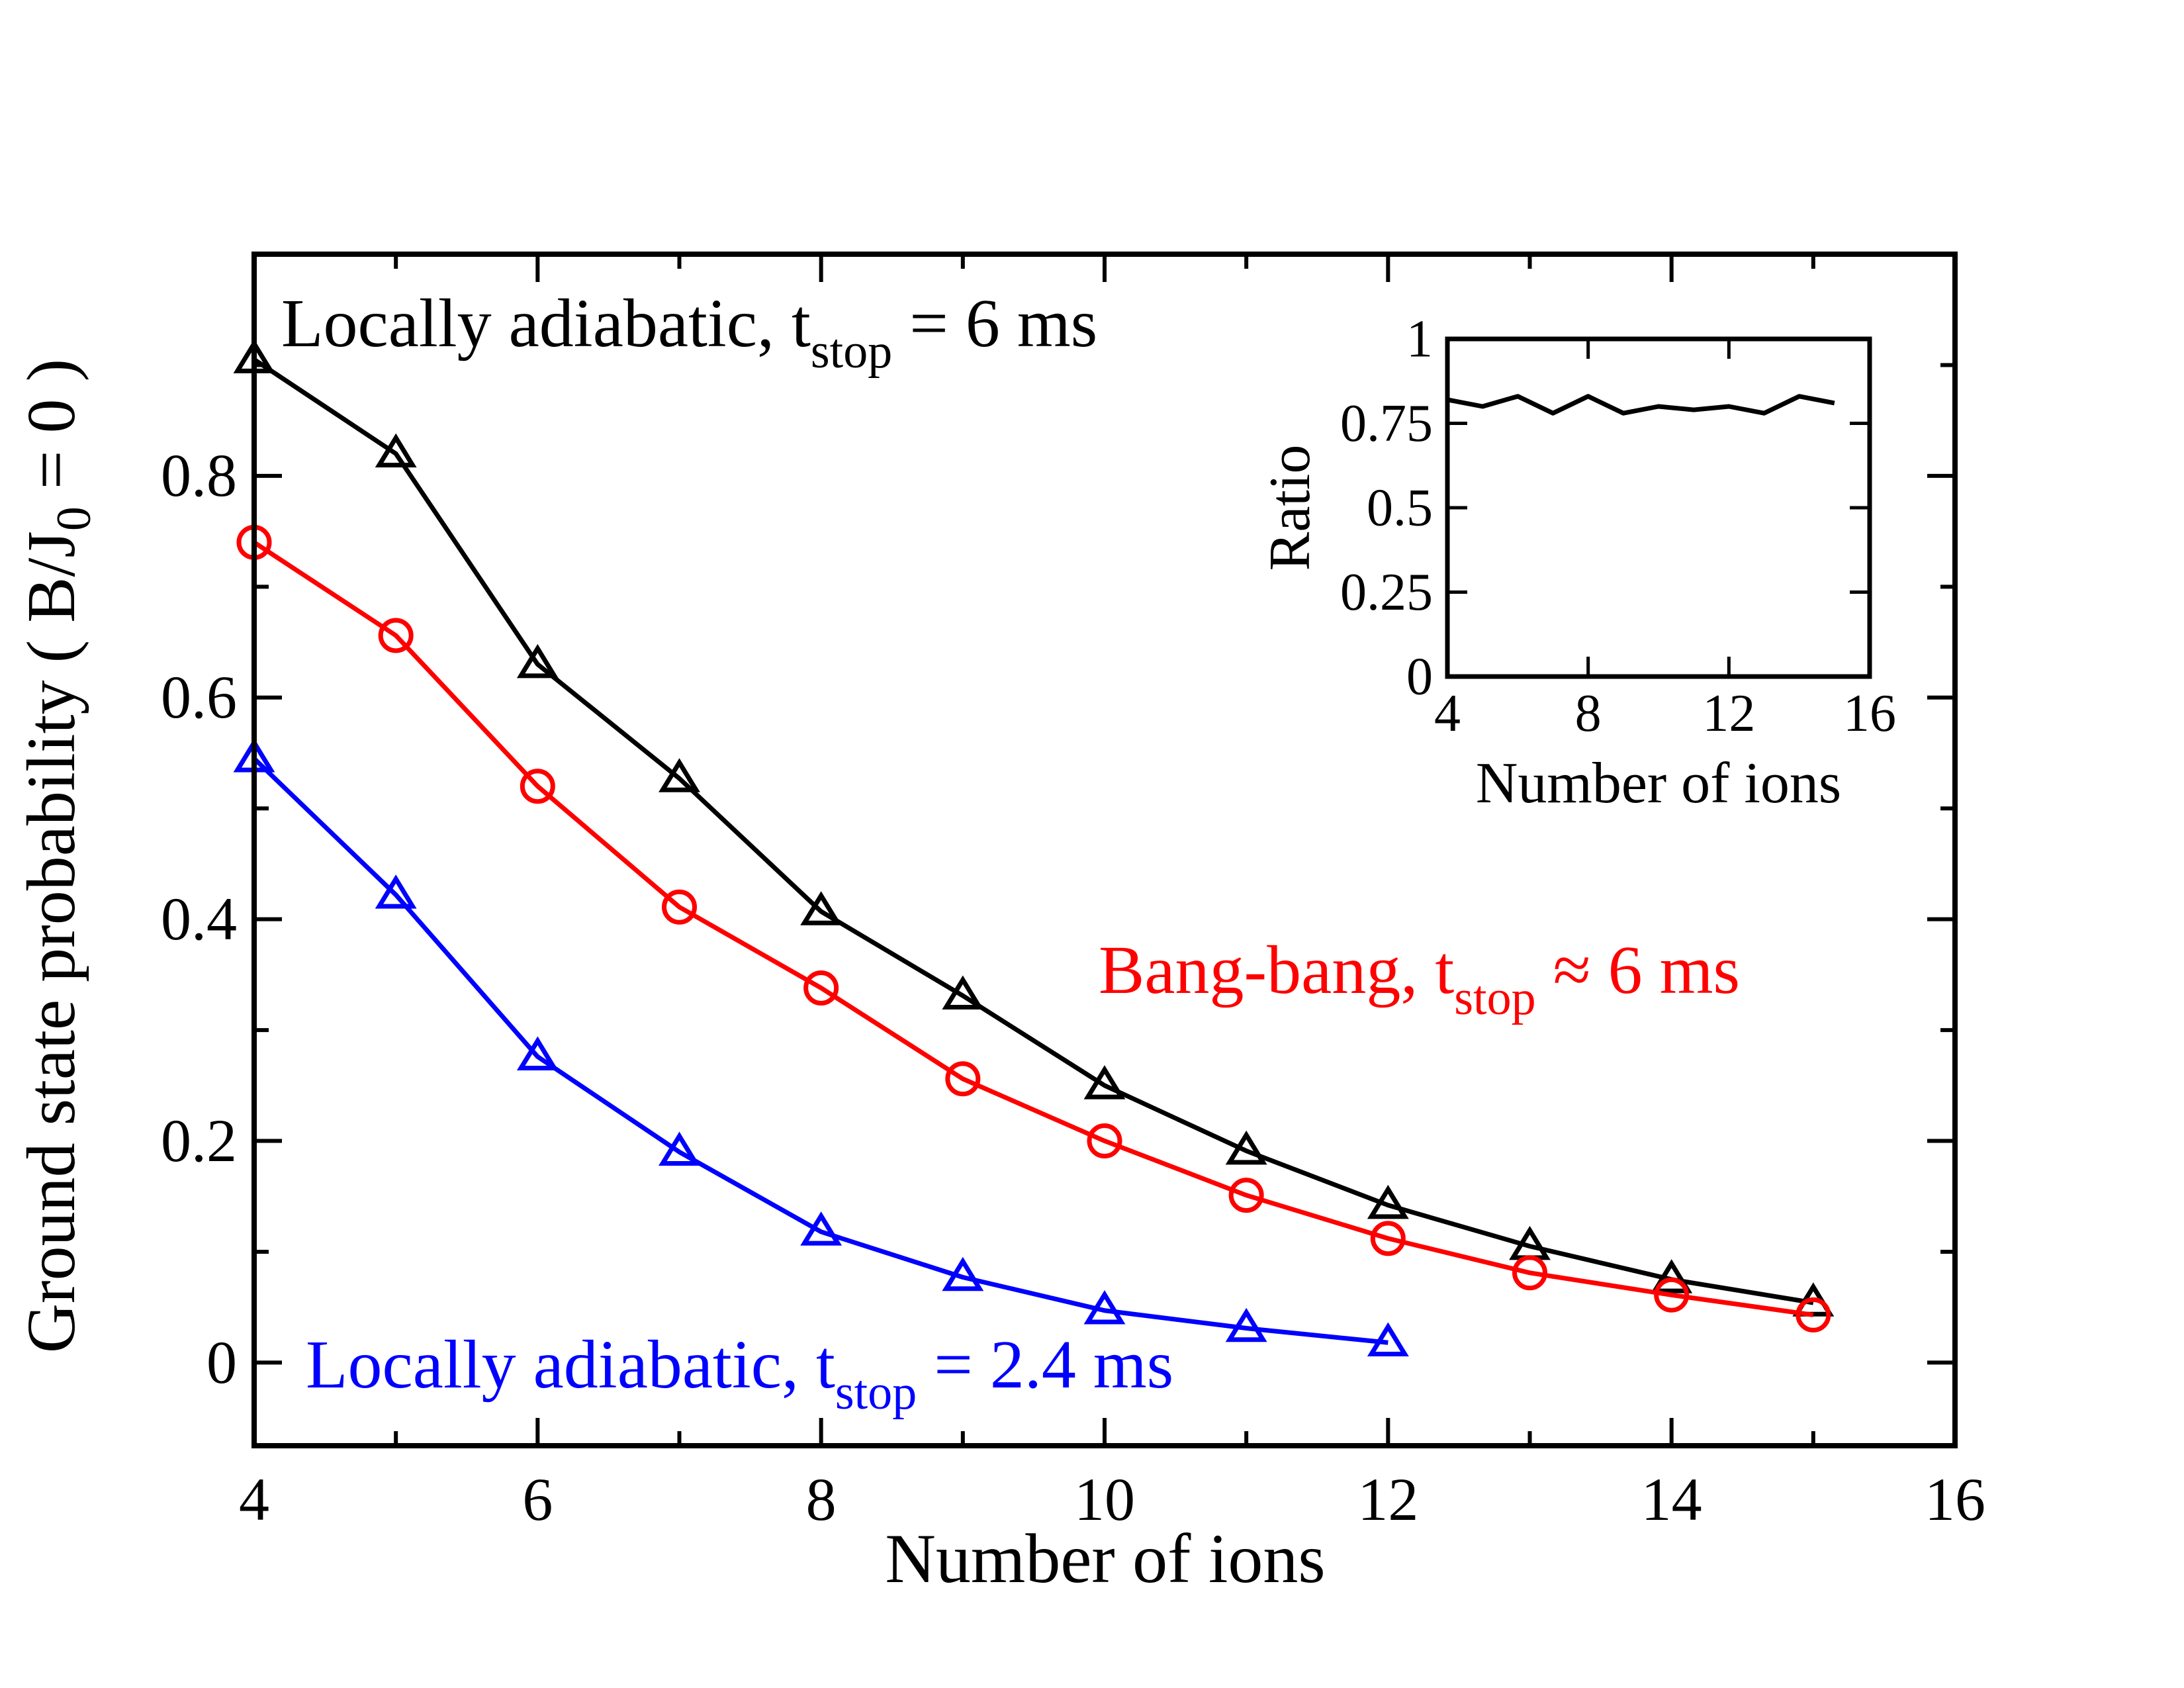  What do you see at coordinates (1400, 508) in the screenshot?
I see `y-tick-label: 0.5` at bounding box center [1400, 508].